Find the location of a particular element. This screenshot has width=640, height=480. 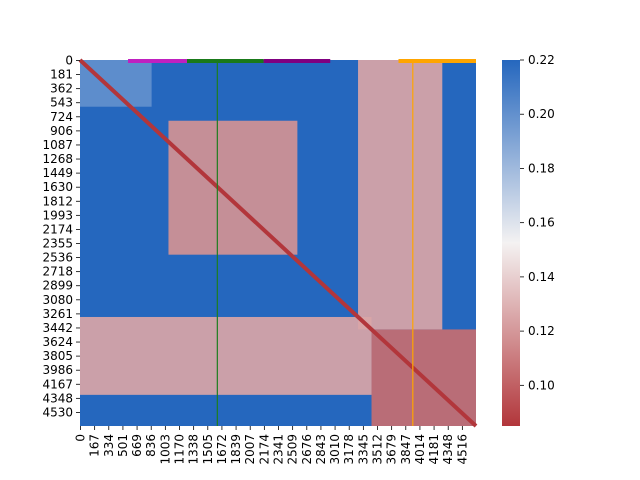

x-tick: 0 is located at coordinates (81, 434).